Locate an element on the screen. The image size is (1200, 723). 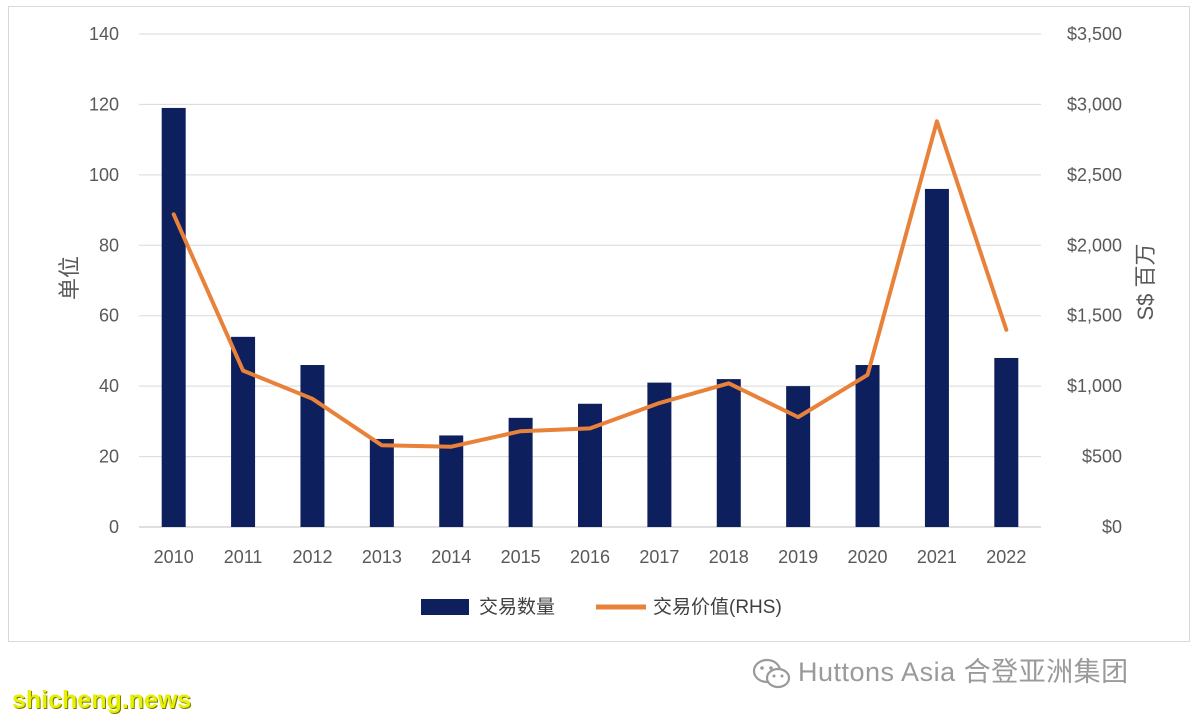
bar-2013 is located at coordinates (381, 482).